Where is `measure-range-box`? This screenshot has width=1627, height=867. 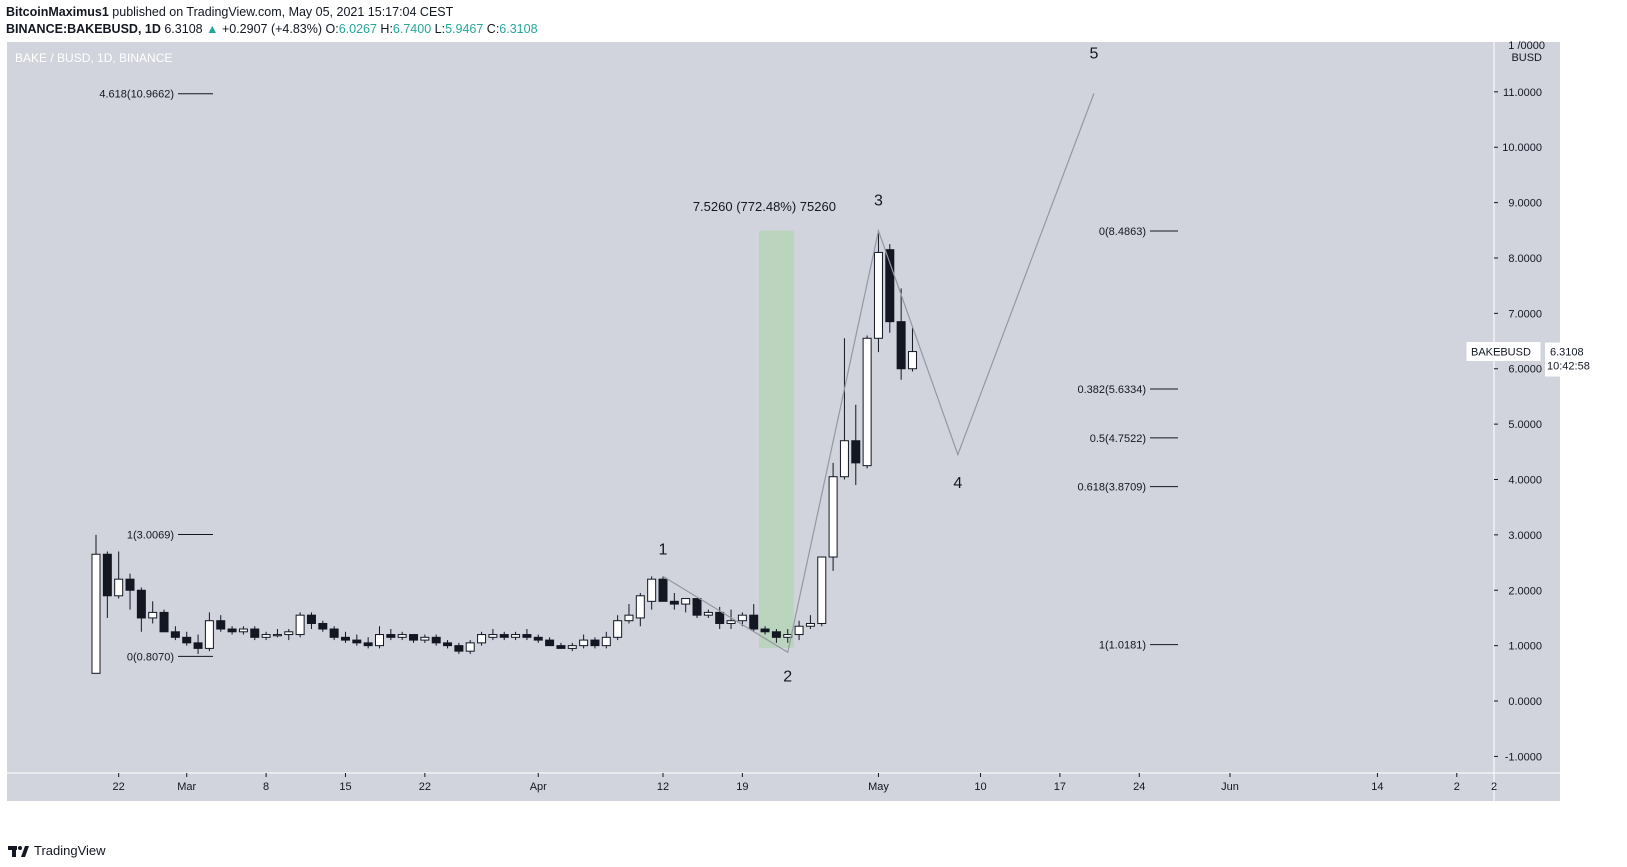
measure-range-box is located at coordinates (776, 439).